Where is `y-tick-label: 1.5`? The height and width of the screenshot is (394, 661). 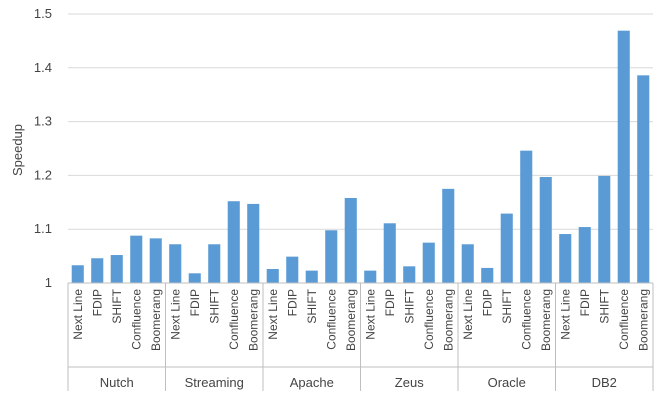
y-tick-label: 1.5 is located at coordinates (43, 13).